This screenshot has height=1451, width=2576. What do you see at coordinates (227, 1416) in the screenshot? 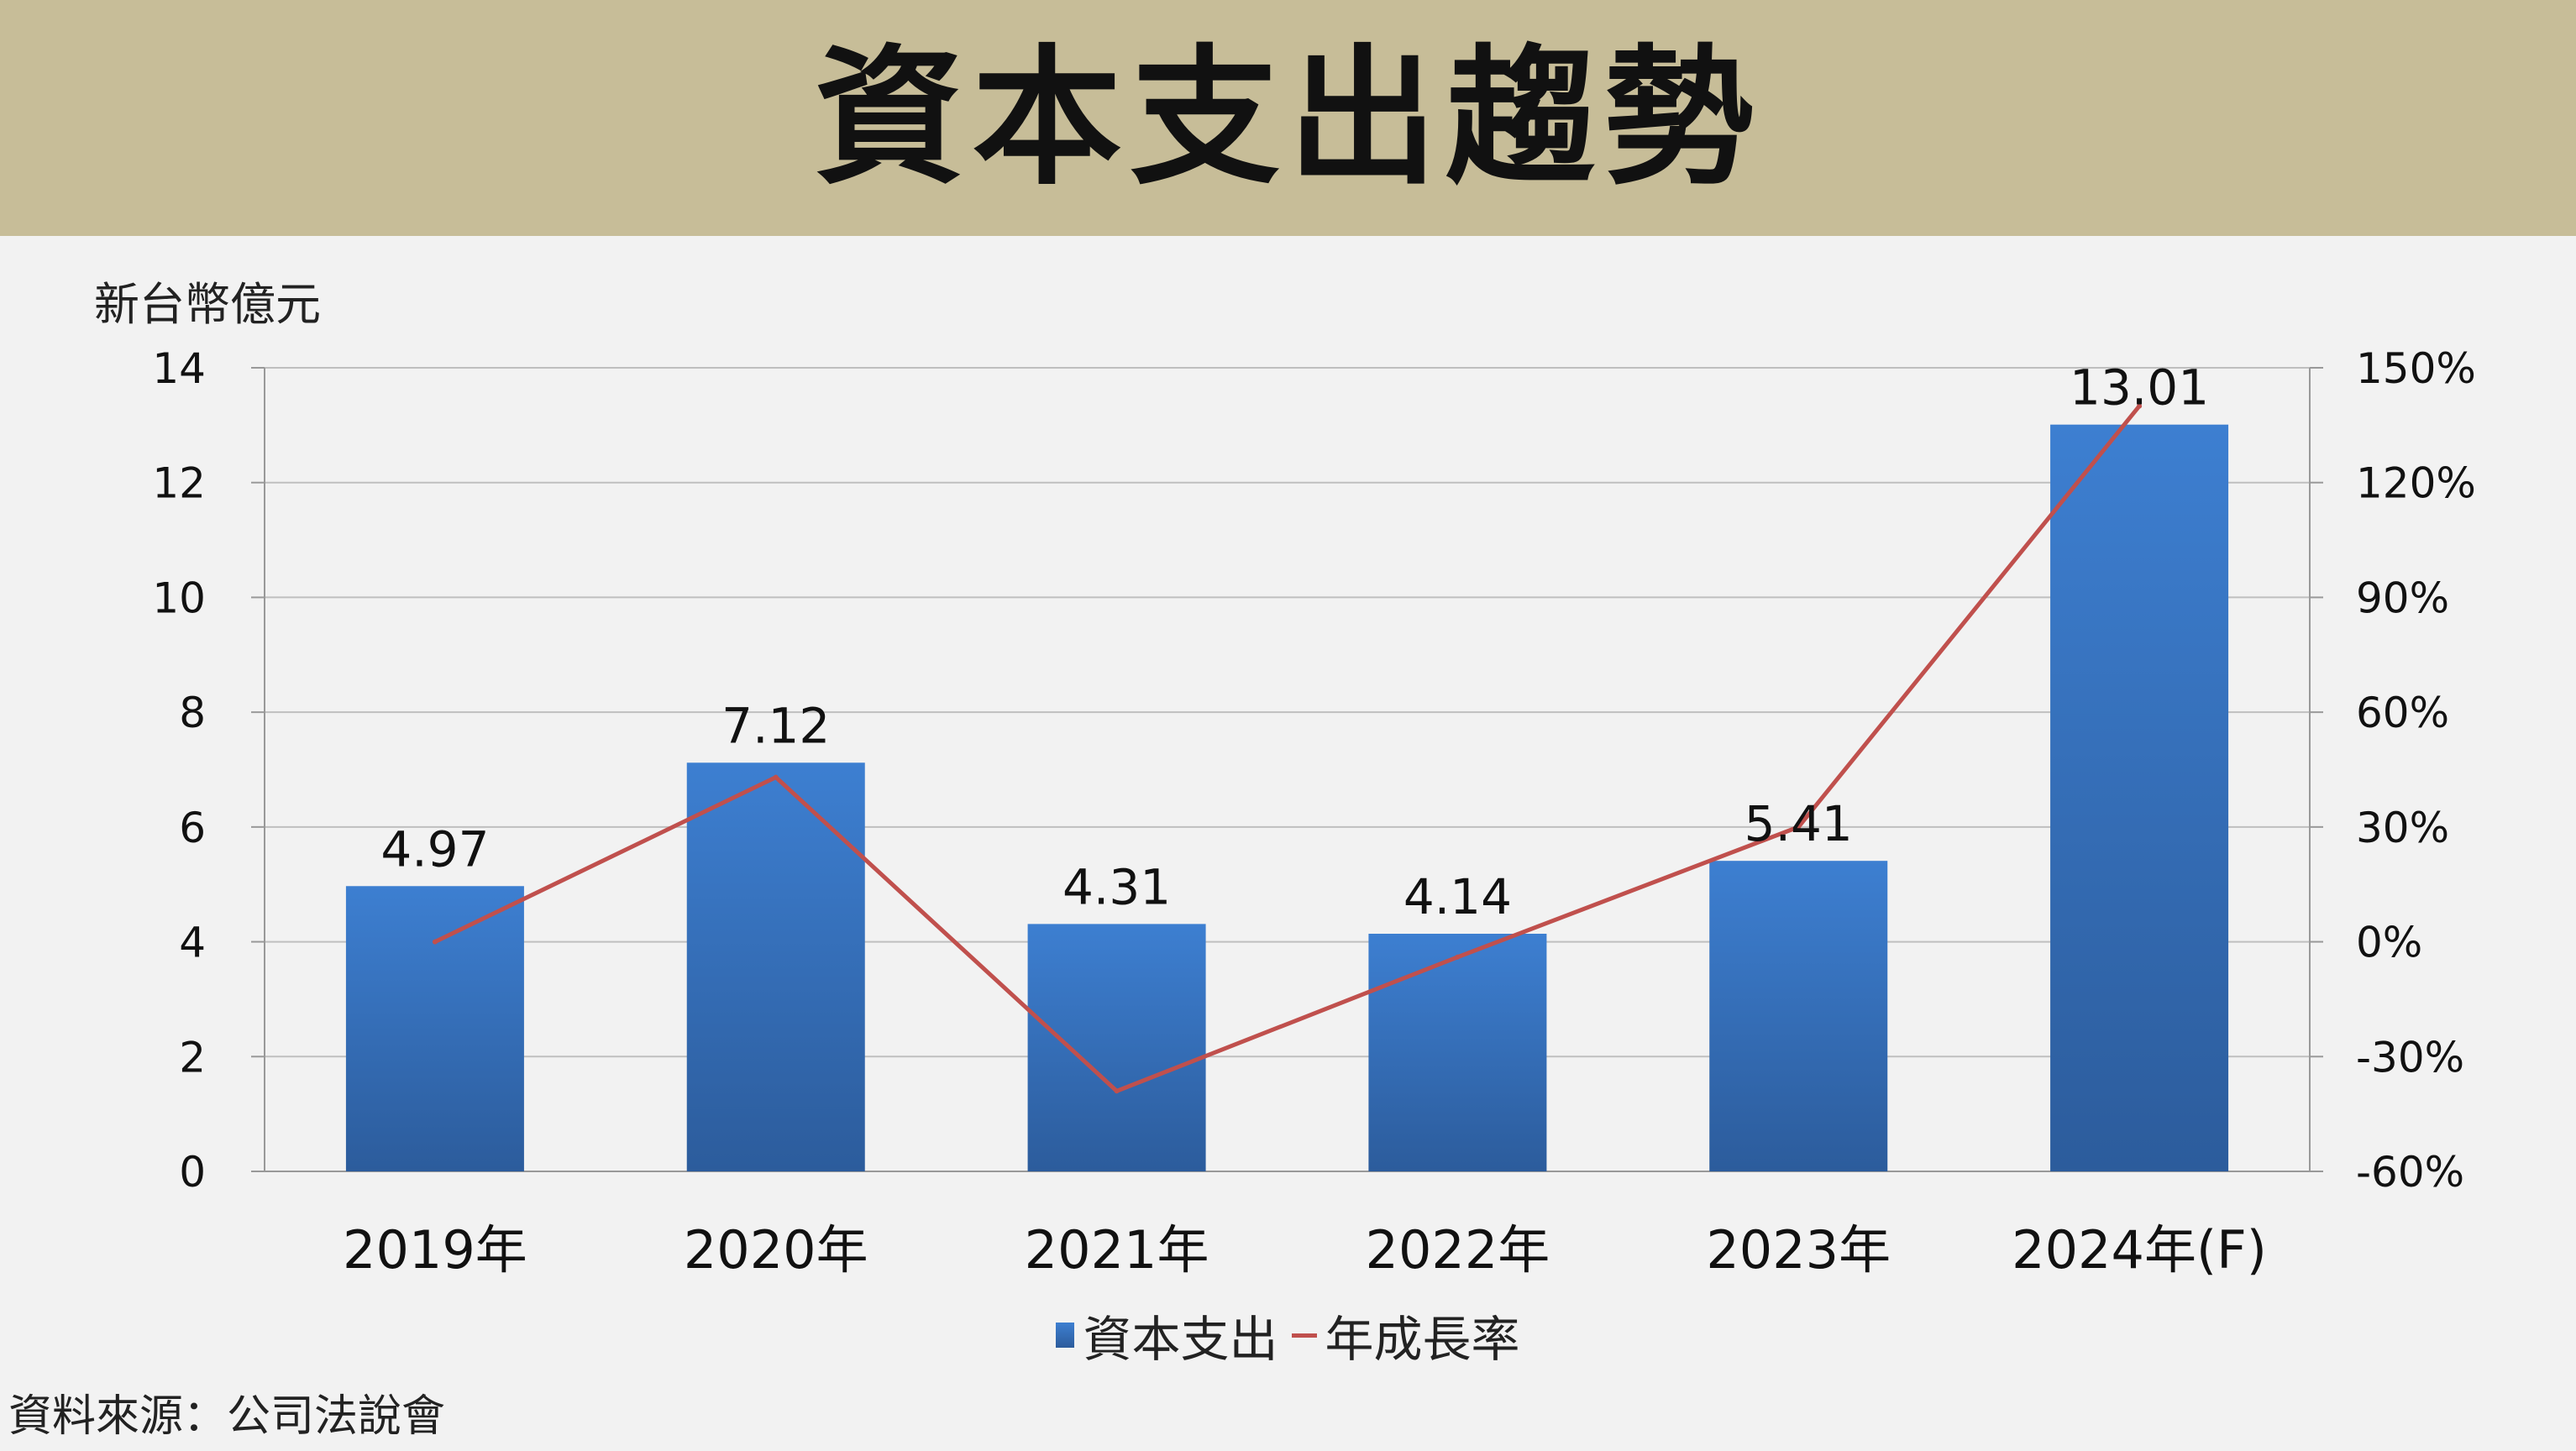
I see `source-note: 資料來源：公司法說會` at bounding box center [227, 1416].